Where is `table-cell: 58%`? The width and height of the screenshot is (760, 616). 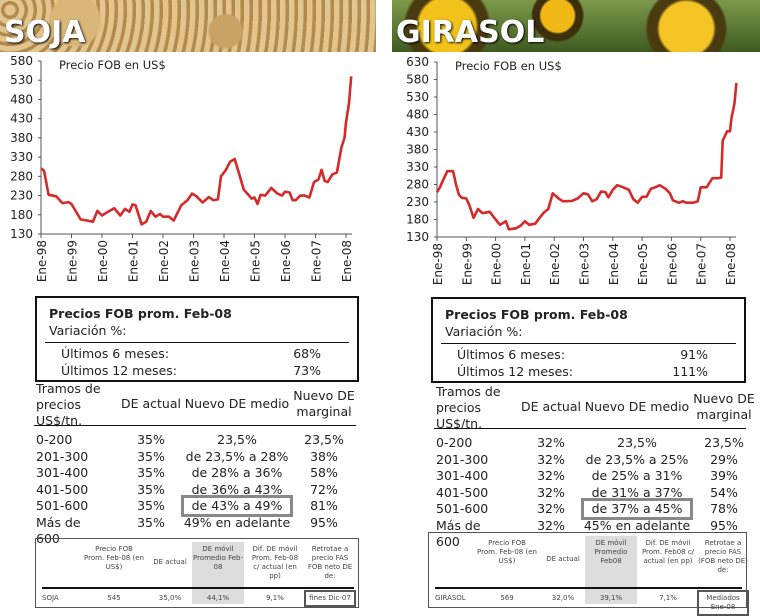 table-cell: 58% is located at coordinates (324, 472).